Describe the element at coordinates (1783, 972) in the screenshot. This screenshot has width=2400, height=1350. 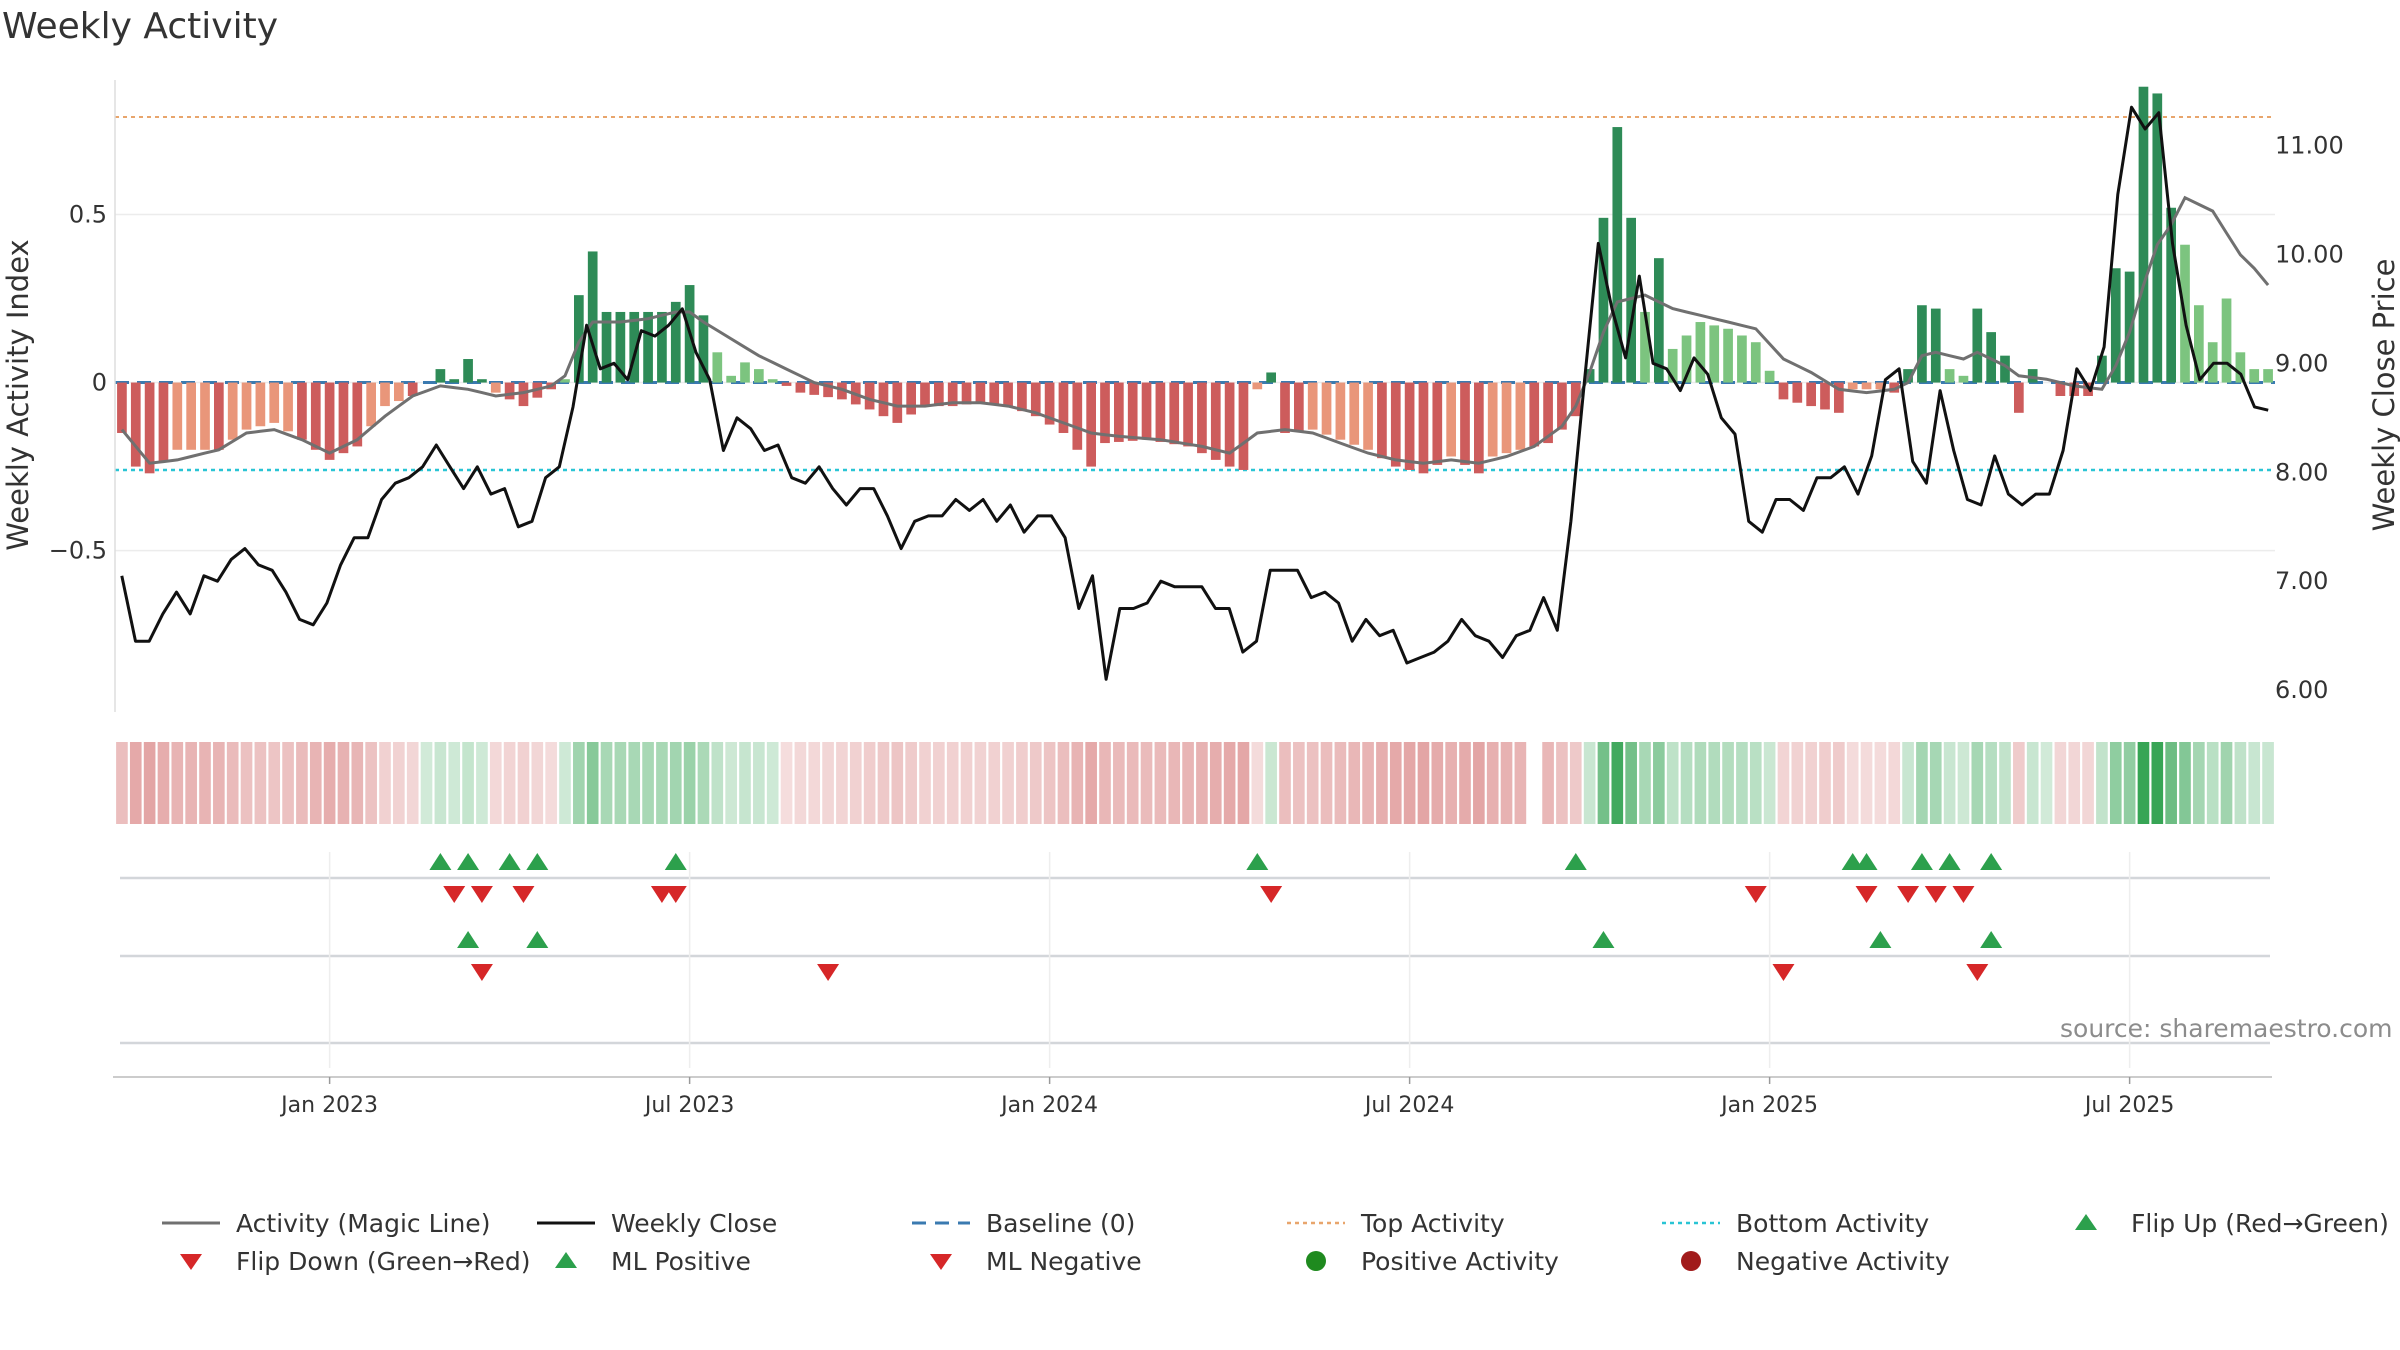
I see `ml-negative-marker` at that location.